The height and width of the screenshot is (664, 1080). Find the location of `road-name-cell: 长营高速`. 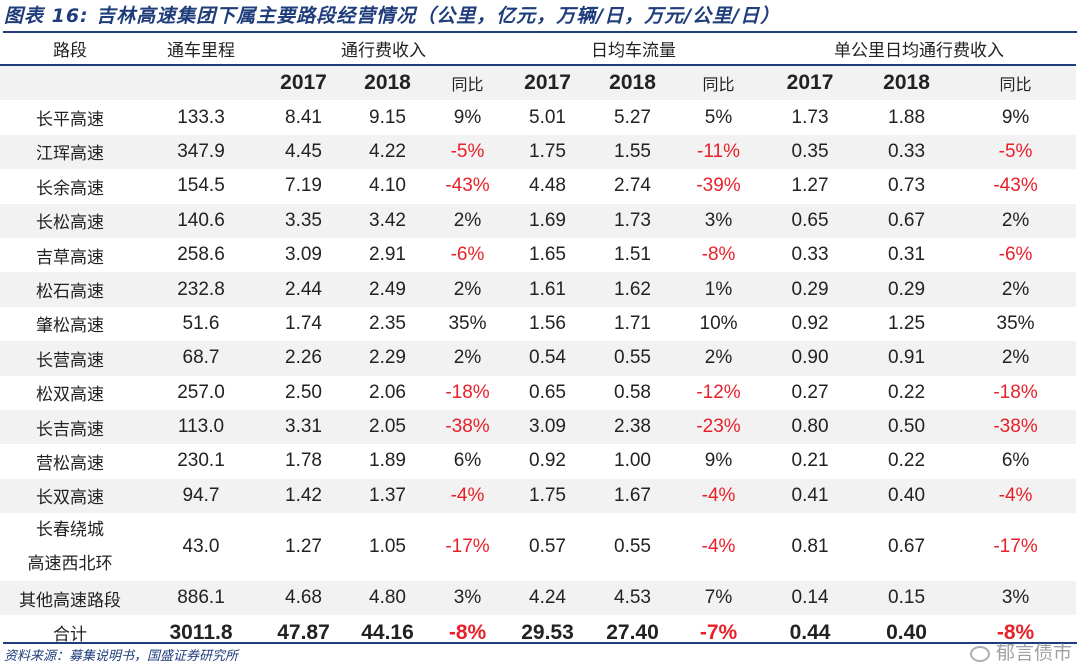

road-name-cell: 长营高速 is located at coordinates (70, 358).